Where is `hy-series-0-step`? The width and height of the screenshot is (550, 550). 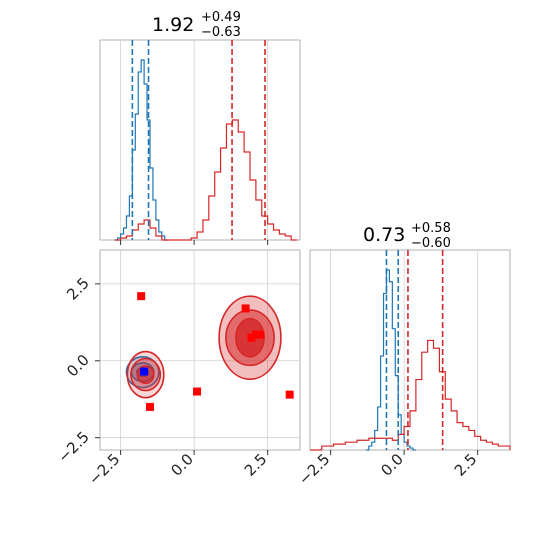
hy-series-0-step is located at coordinates (390, 360).